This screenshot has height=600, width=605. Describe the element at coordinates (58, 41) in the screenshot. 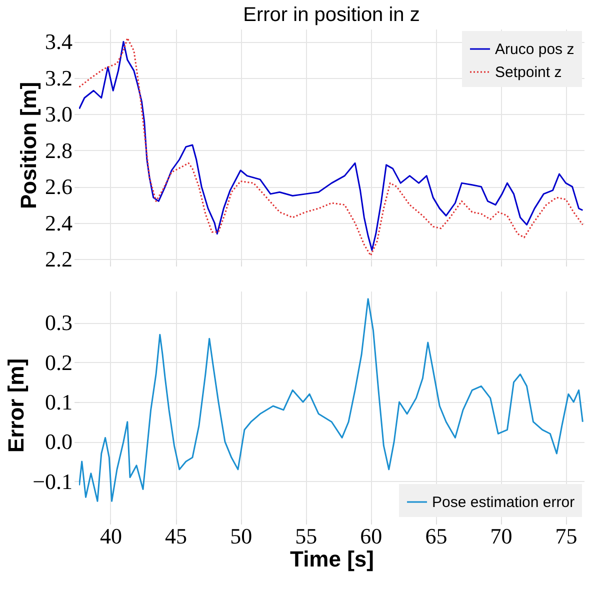

I see `y-tick-label: 3.4` at that location.